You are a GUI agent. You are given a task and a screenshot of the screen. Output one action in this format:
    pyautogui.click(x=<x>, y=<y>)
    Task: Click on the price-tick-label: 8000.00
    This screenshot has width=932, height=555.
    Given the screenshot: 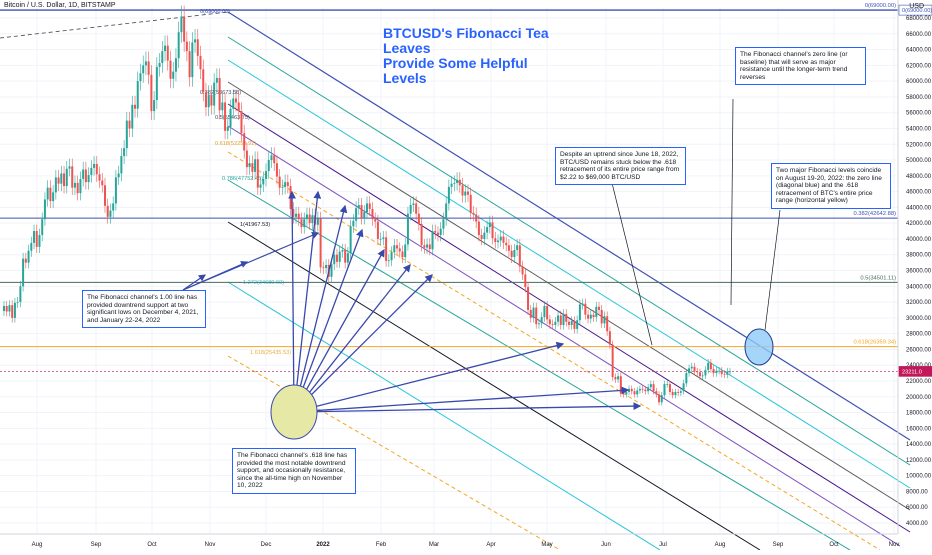 What is the action you would take?
    pyautogui.click(x=917, y=492)
    